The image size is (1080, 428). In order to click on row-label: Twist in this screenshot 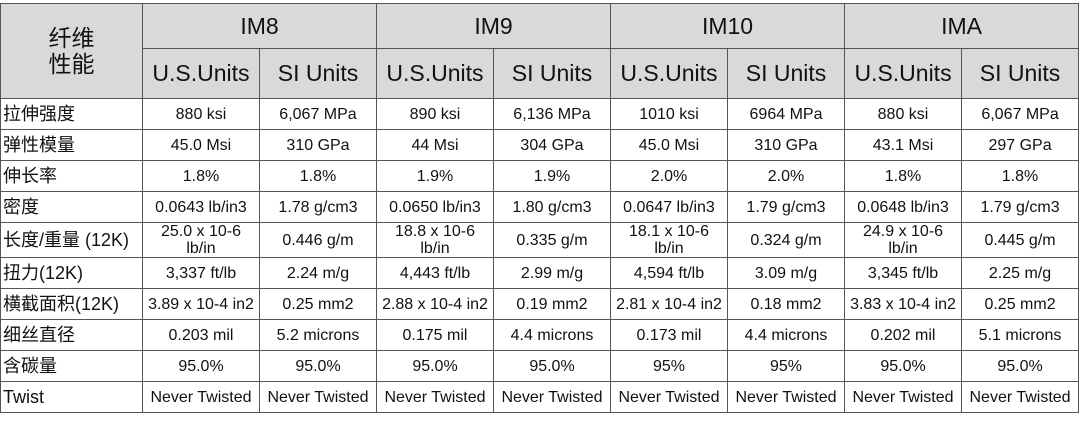, I will do `click(71, 397)`.